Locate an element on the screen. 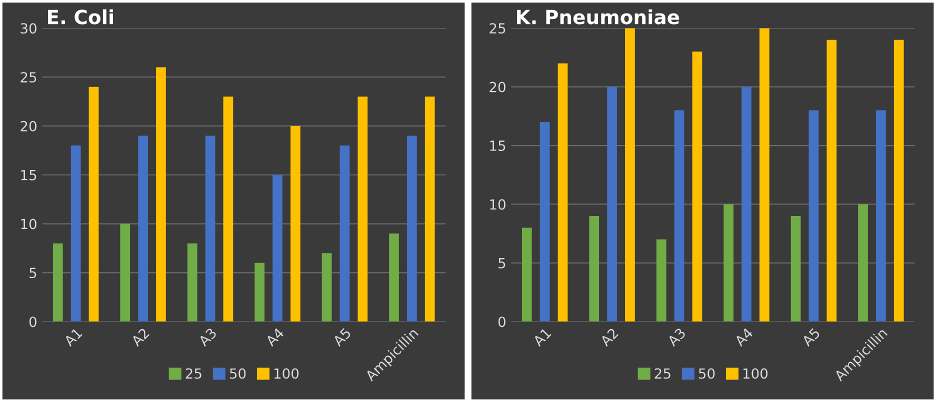  chart-title: E. Coli is located at coordinates (81, 16).